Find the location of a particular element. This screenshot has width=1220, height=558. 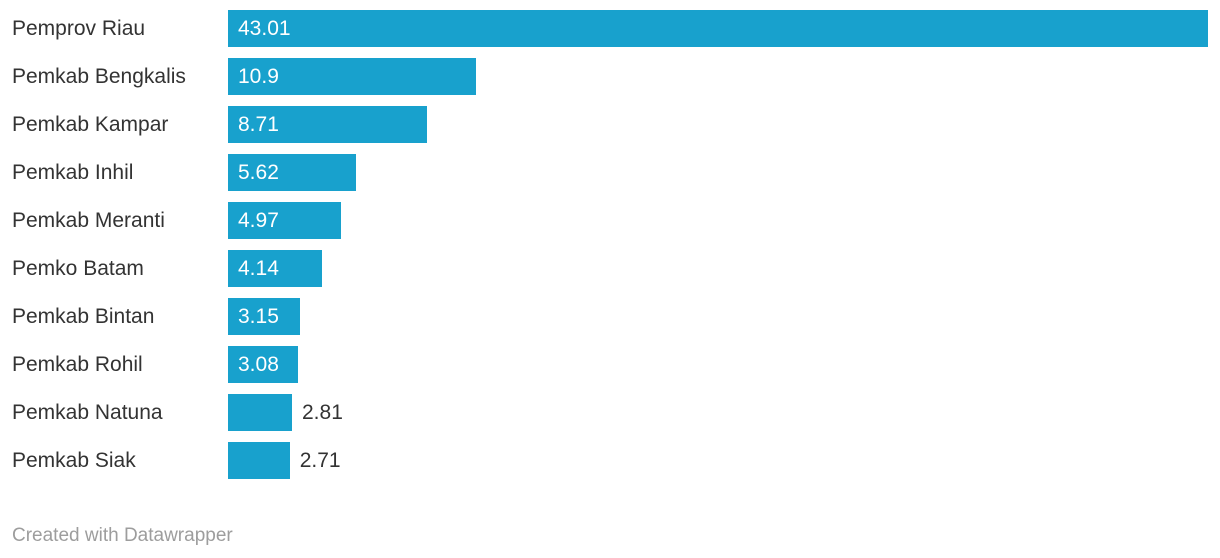

category-label: Pemkab Bengkalis is located at coordinates (99, 76).